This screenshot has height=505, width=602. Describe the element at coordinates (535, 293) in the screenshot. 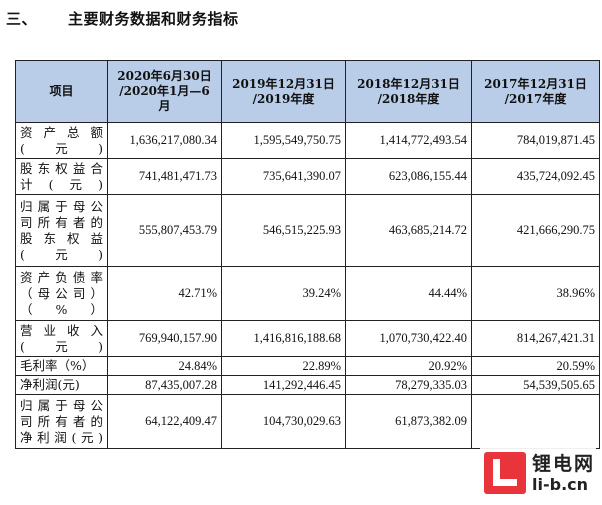

I see `cell-debt-ratio-2017: 38.96%` at that location.